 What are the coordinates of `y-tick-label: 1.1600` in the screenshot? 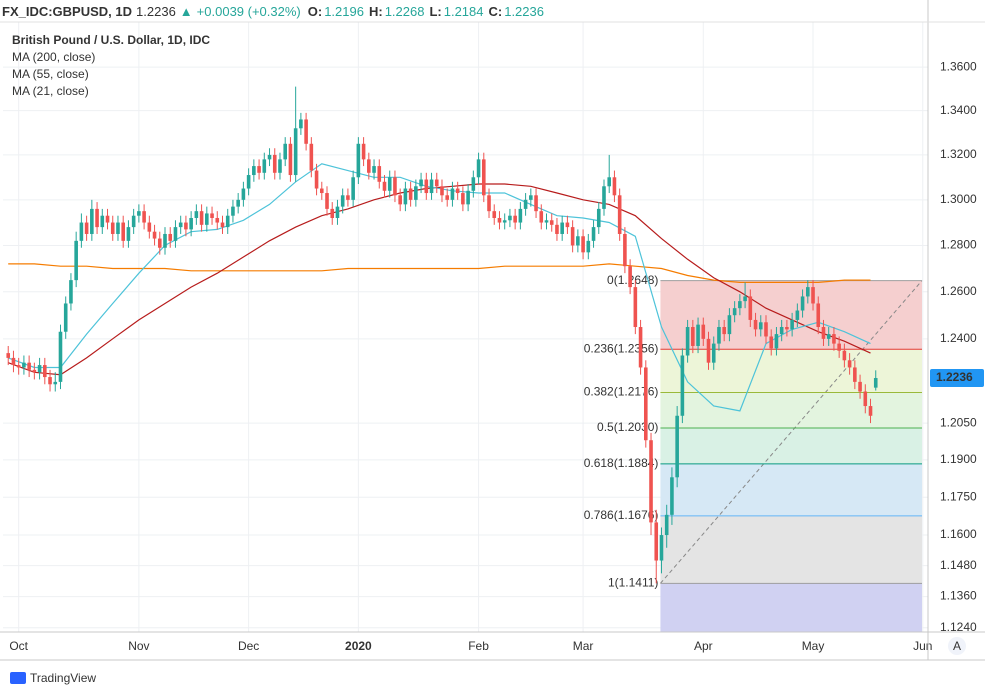 It's located at (958, 534).